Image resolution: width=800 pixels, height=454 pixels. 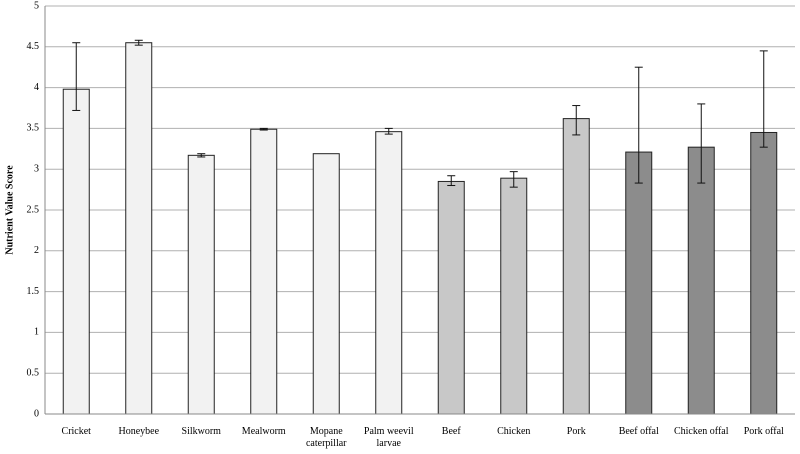 What do you see at coordinates (576, 431) in the screenshot?
I see `x-tick-label: Pork` at bounding box center [576, 431].